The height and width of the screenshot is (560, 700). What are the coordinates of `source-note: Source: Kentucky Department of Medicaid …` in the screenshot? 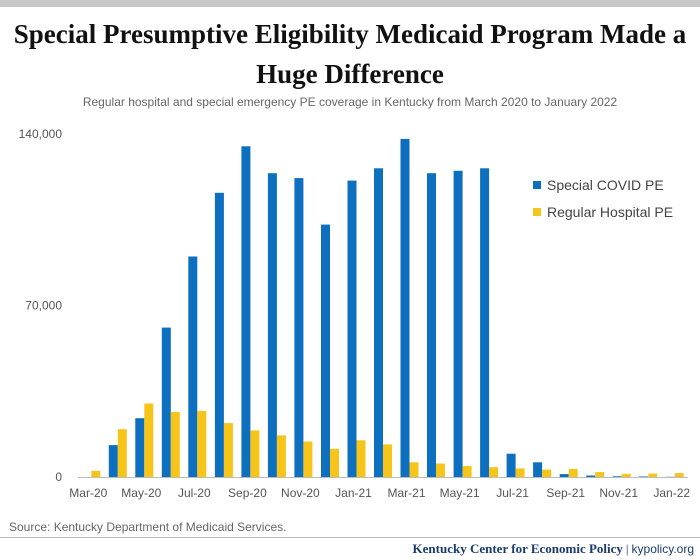 It's located at (148, 527).